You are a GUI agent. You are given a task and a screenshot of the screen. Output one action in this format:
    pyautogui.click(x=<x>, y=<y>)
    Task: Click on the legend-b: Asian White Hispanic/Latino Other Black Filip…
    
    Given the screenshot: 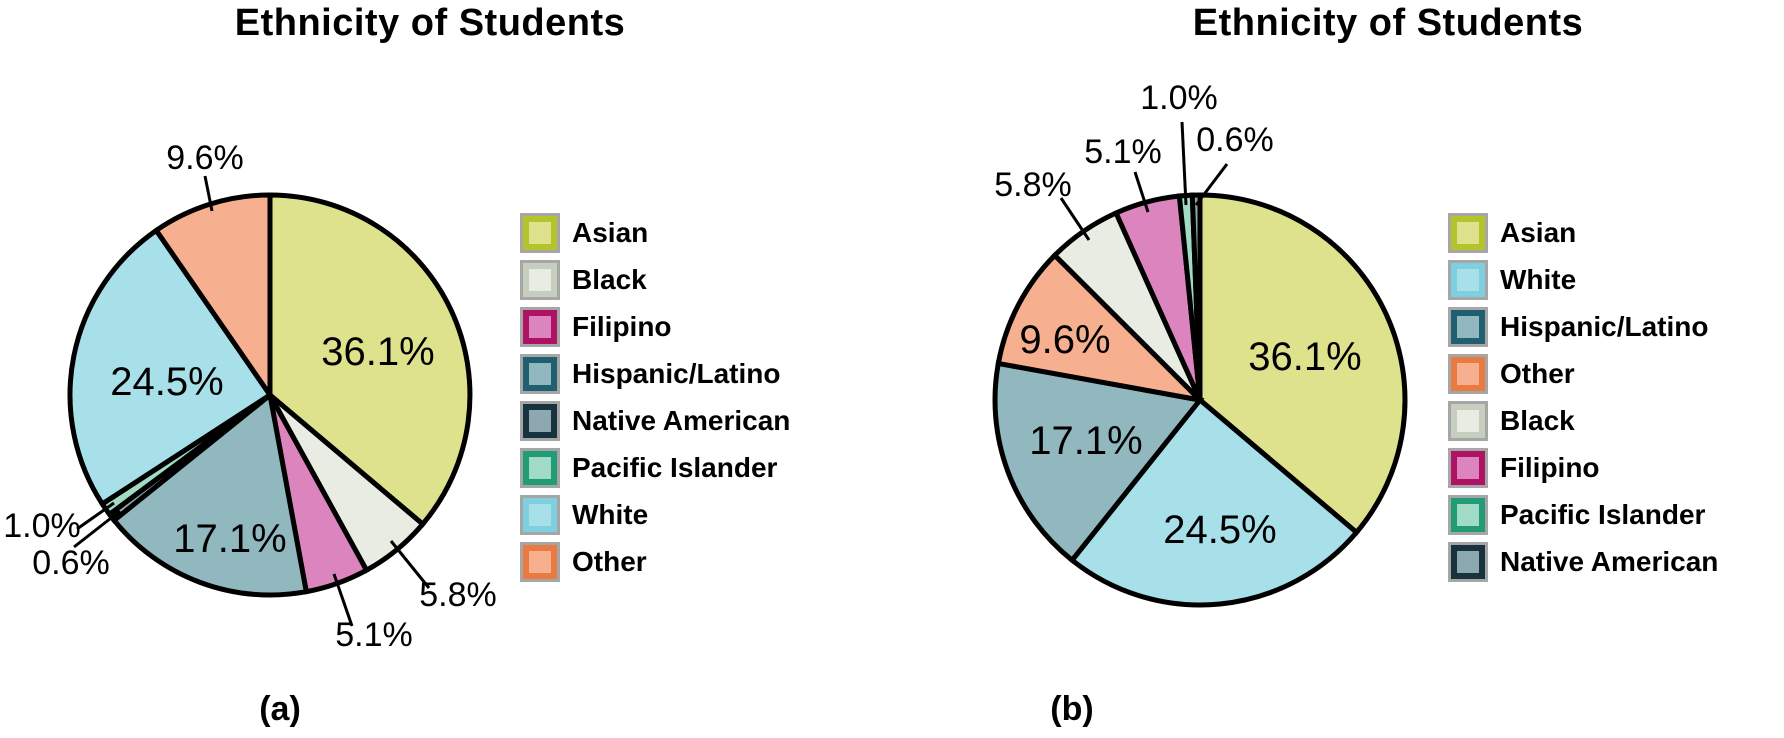 What is the action you would take?
    pyautogui.click(x=1583, y=401)
    